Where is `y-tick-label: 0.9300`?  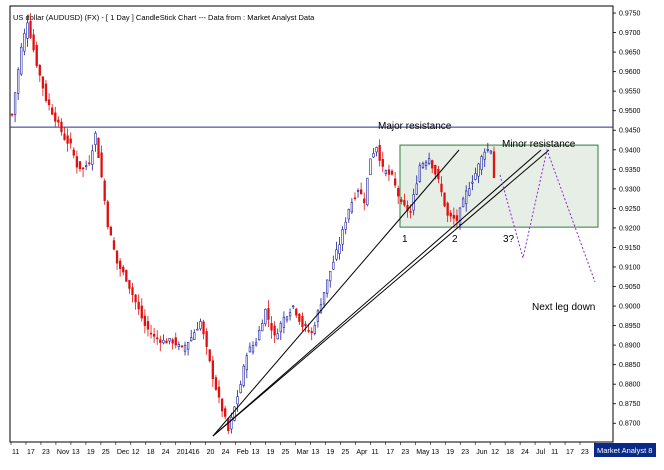
y-tick-label: 0.9300 is located at coordinates (630, 189).